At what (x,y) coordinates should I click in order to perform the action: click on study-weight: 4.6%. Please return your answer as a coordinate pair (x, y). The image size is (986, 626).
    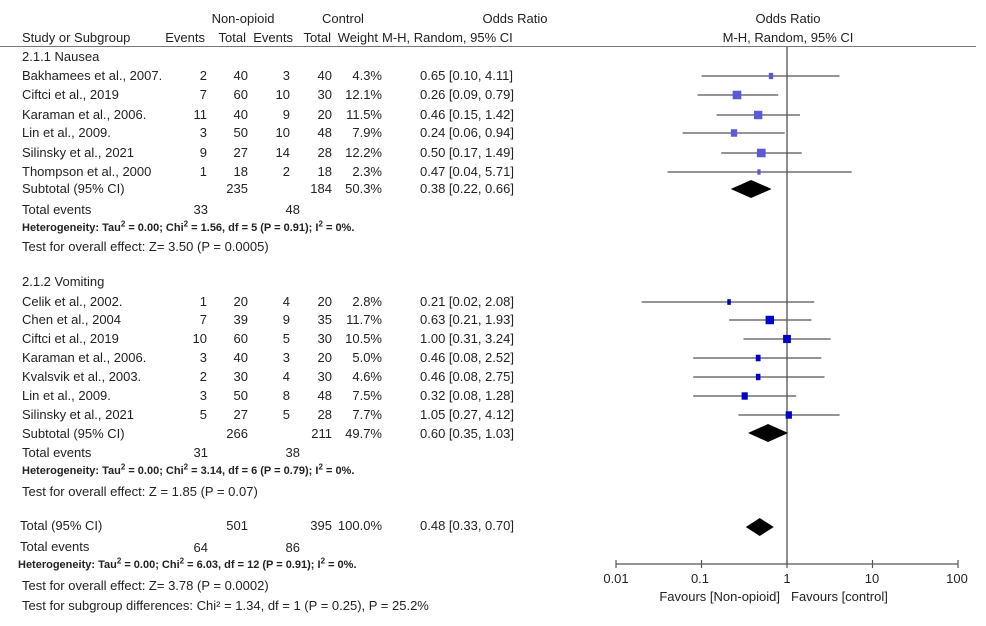
    Looking at the image, I should click on (367, 376).